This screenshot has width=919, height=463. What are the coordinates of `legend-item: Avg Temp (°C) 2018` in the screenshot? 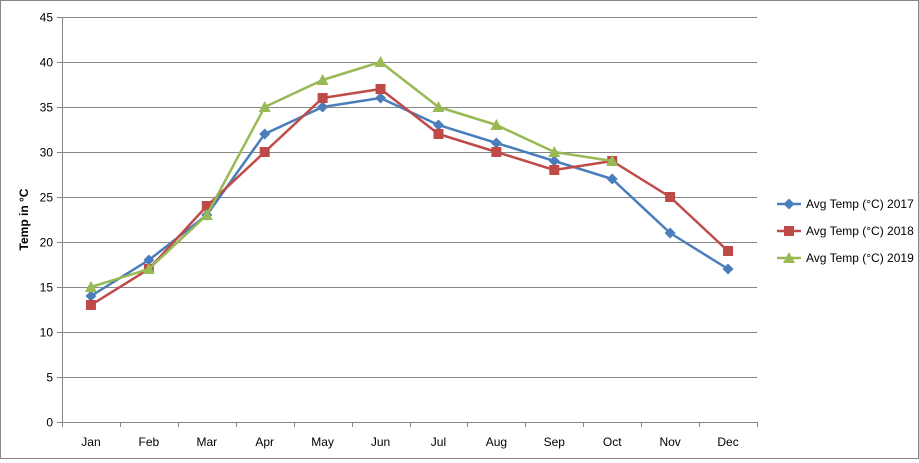 It's located at (845, 231).